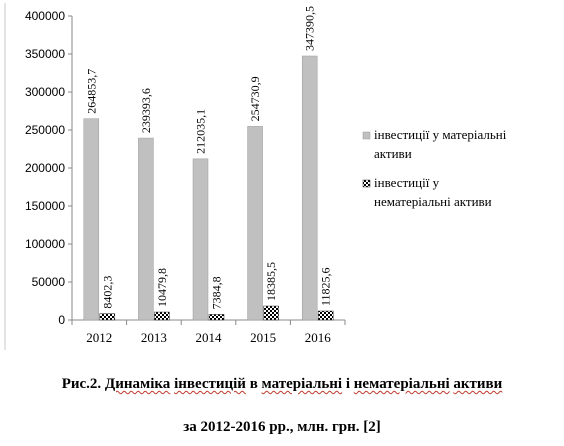  What do you see at coordinates (478, 384) in the screenshot?
I see `caption-word: активи` at bounding box center [478, 384].